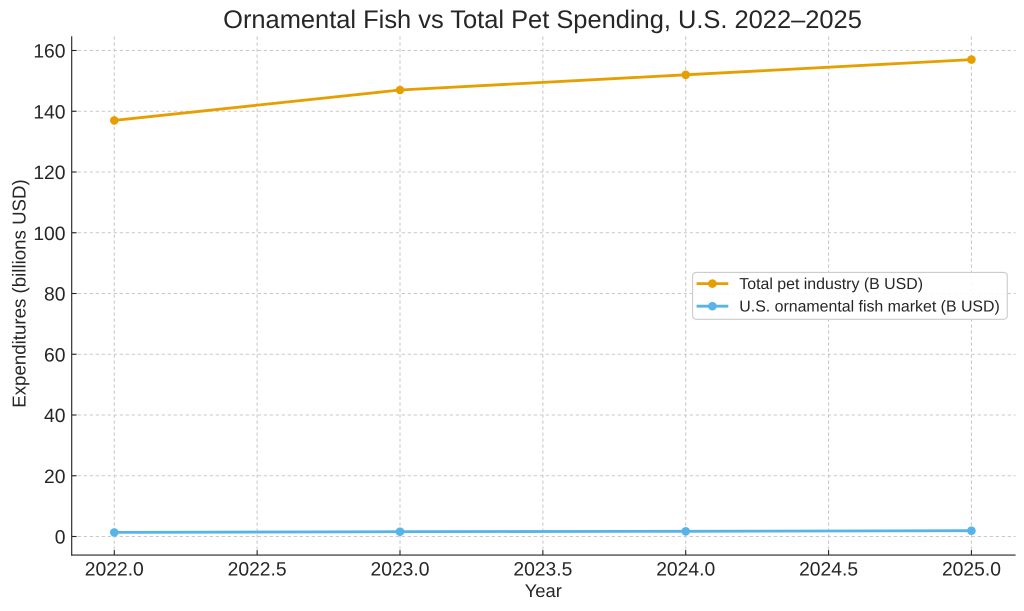 The height and width of the screenshot is (611, 1024). Describe the element at coordinates (60, 538) in the screenshot. I see `svg-text: 0` at that location.